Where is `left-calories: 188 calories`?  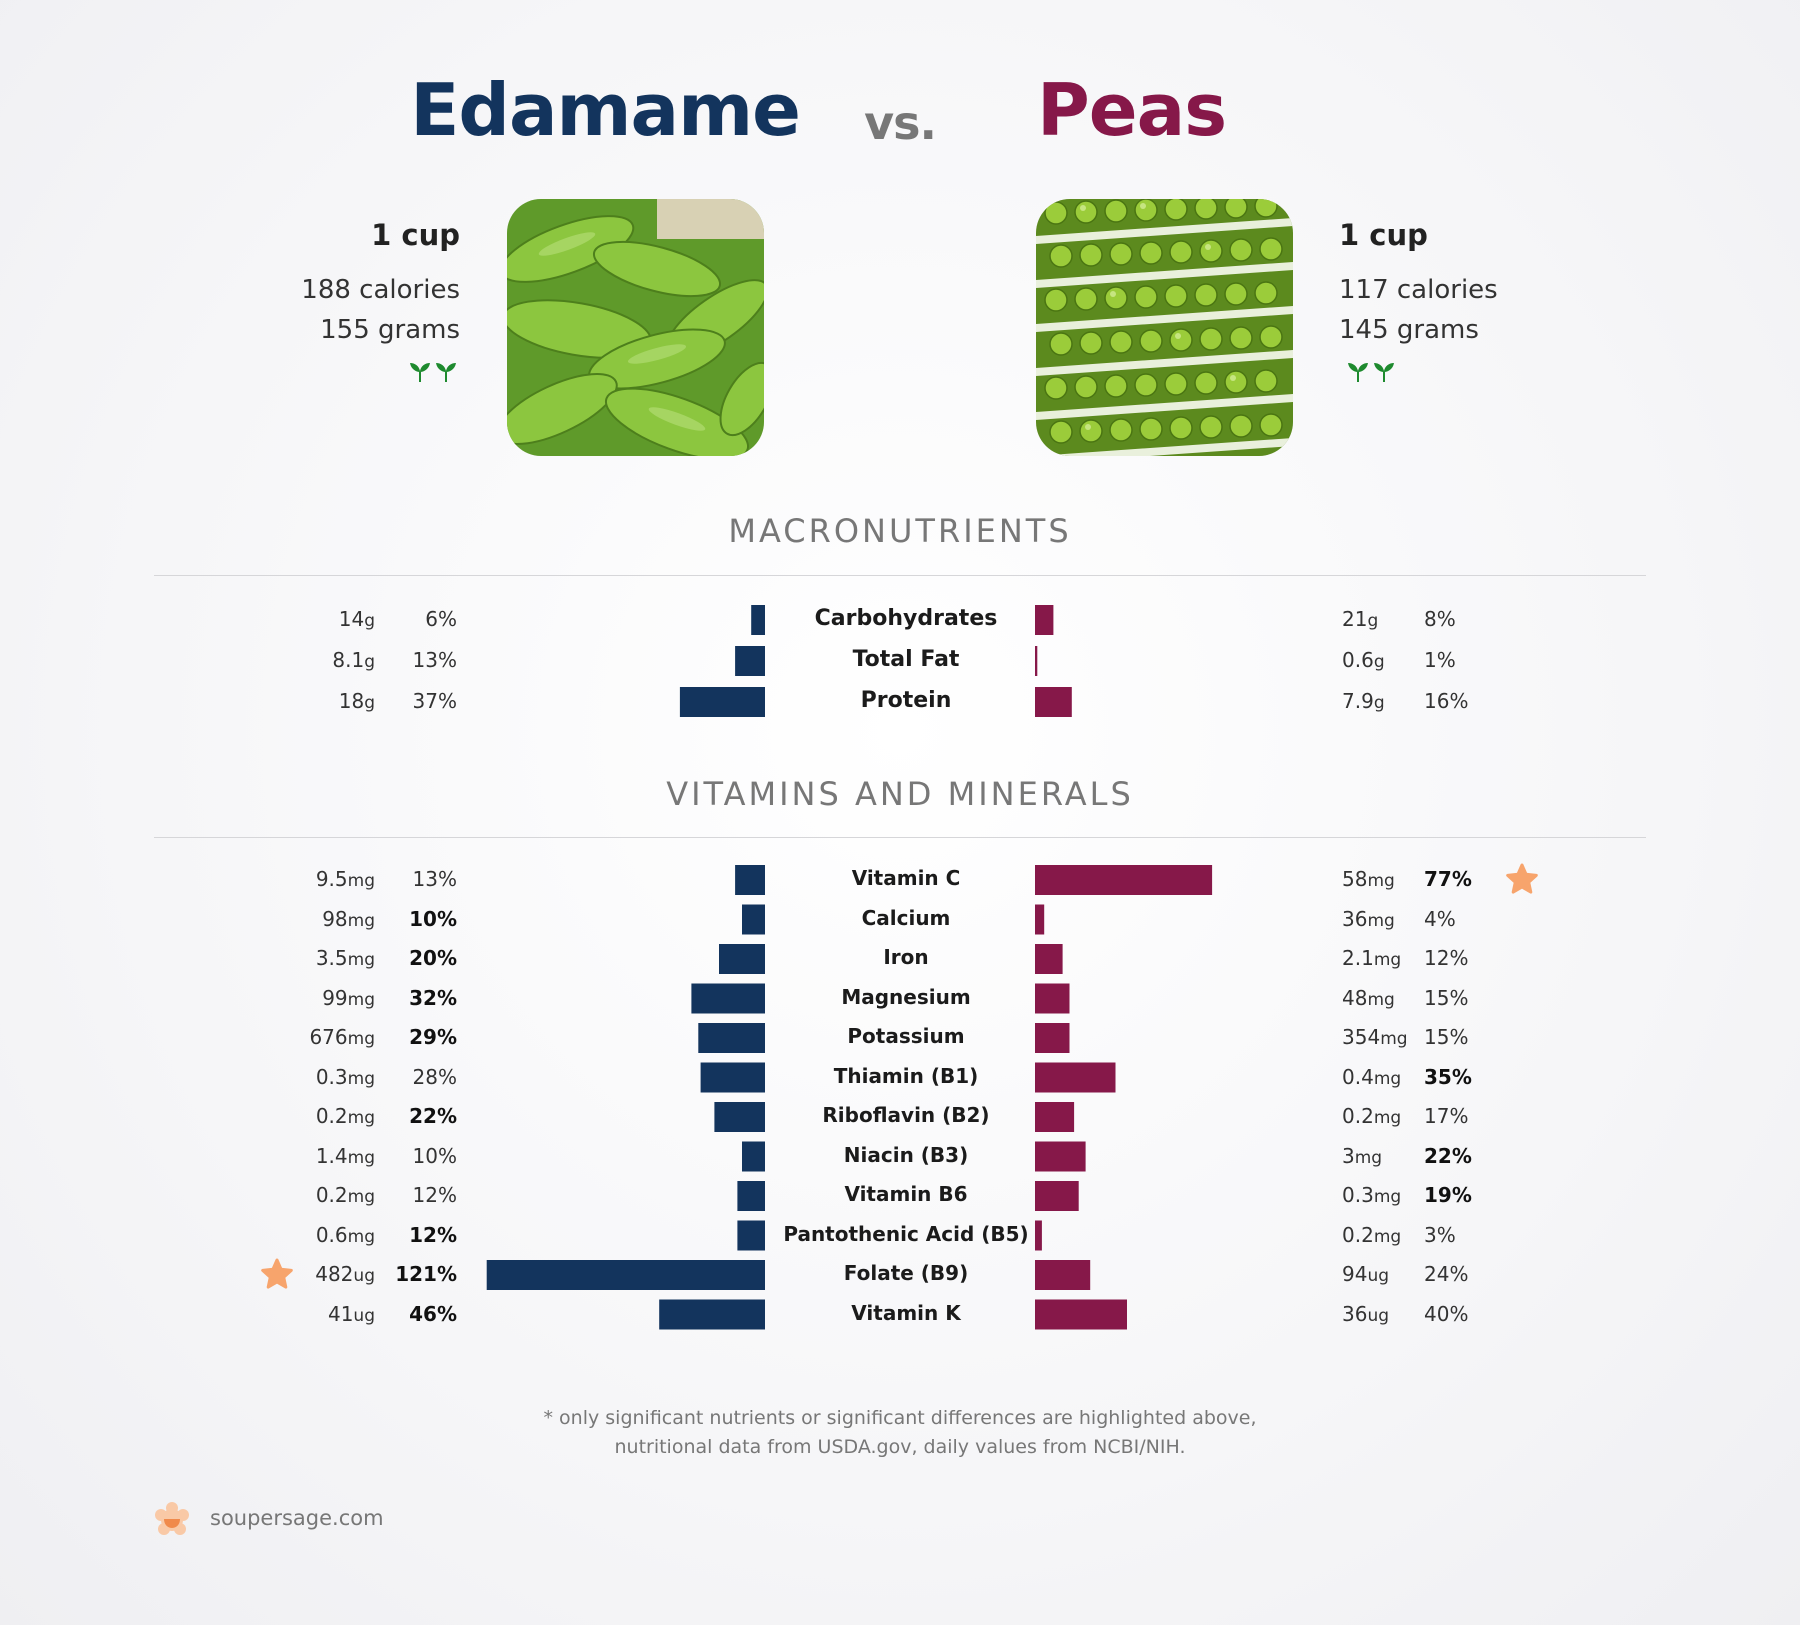
left-calories: 188 calories is located at coordinates (380, 290).